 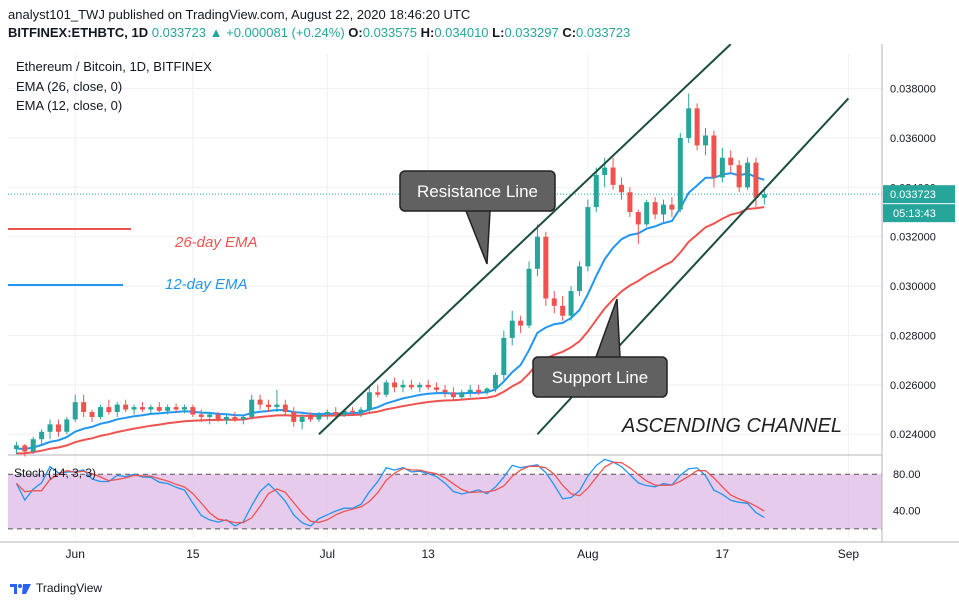 What do you see at coordinates (55, 473) in the screenshot?
I see `legend-stoch: Stoch (14, 3, 3)` at bounding box center [55, 473].